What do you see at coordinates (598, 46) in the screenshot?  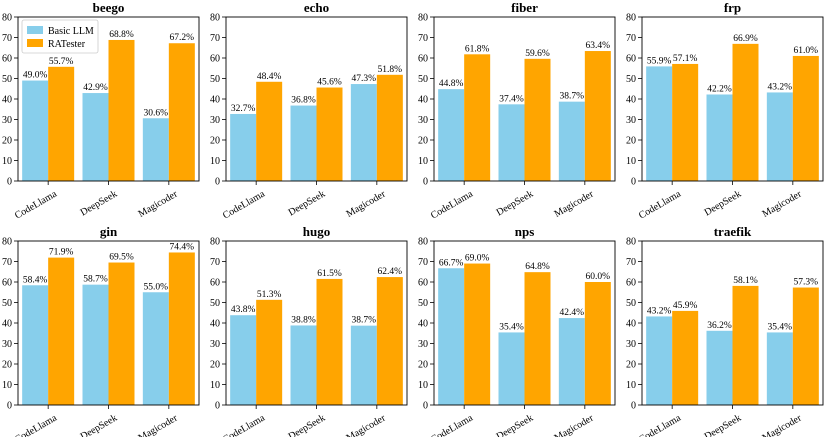 I see `data-label: 63.4%` at bounding box center [598, 46].